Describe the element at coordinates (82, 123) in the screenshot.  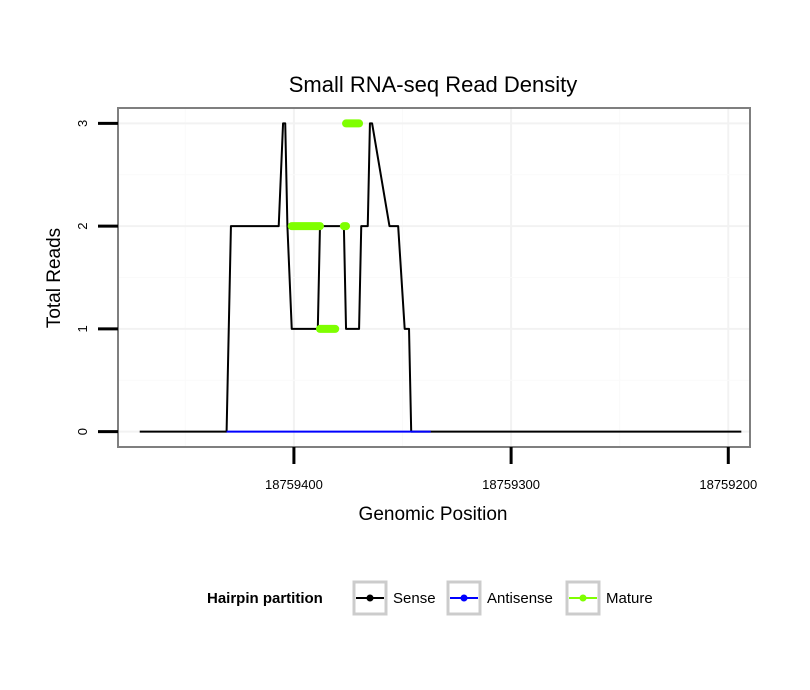
I see `y-tick-label-3: 3` at that location.